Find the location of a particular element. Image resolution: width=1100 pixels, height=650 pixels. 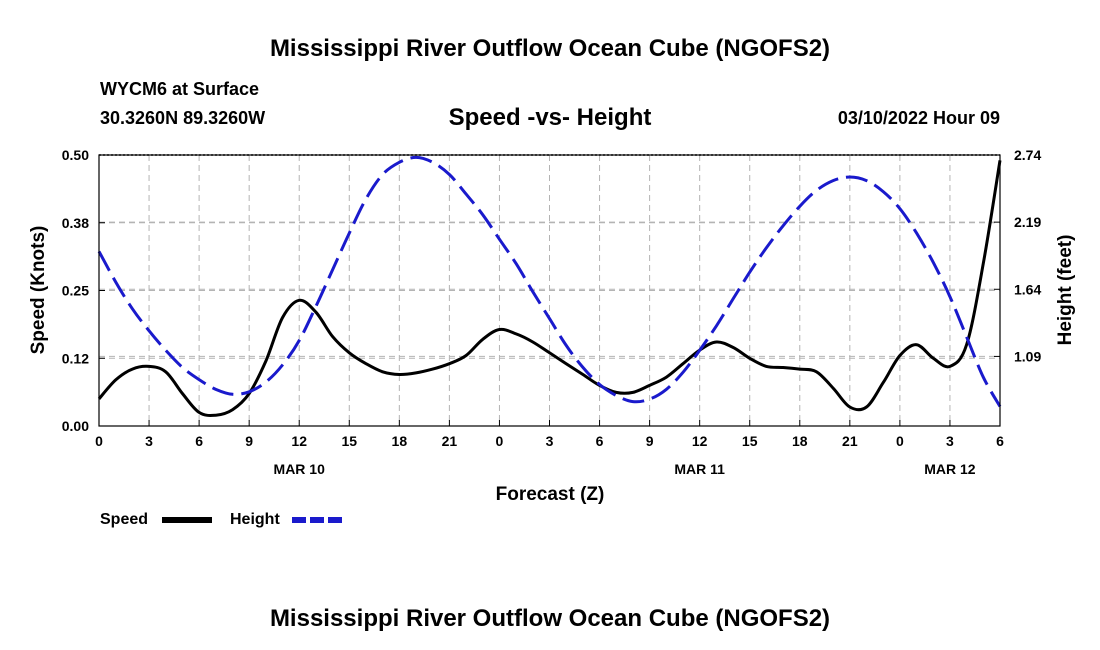

chart-subtitle: Speed -vs- Height is located at coordinates (550, 117).